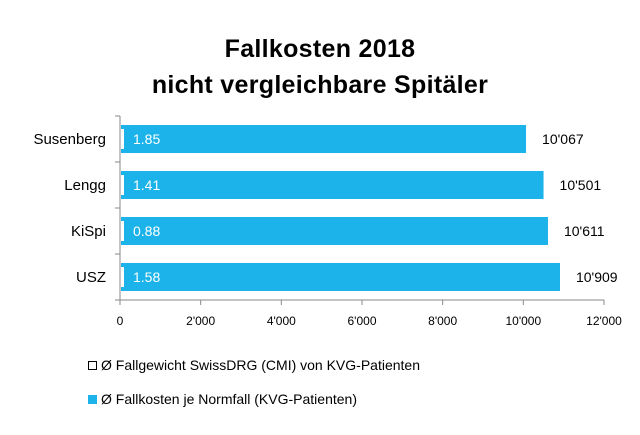  I want to click on category-label: USZ, so click(91, 277).